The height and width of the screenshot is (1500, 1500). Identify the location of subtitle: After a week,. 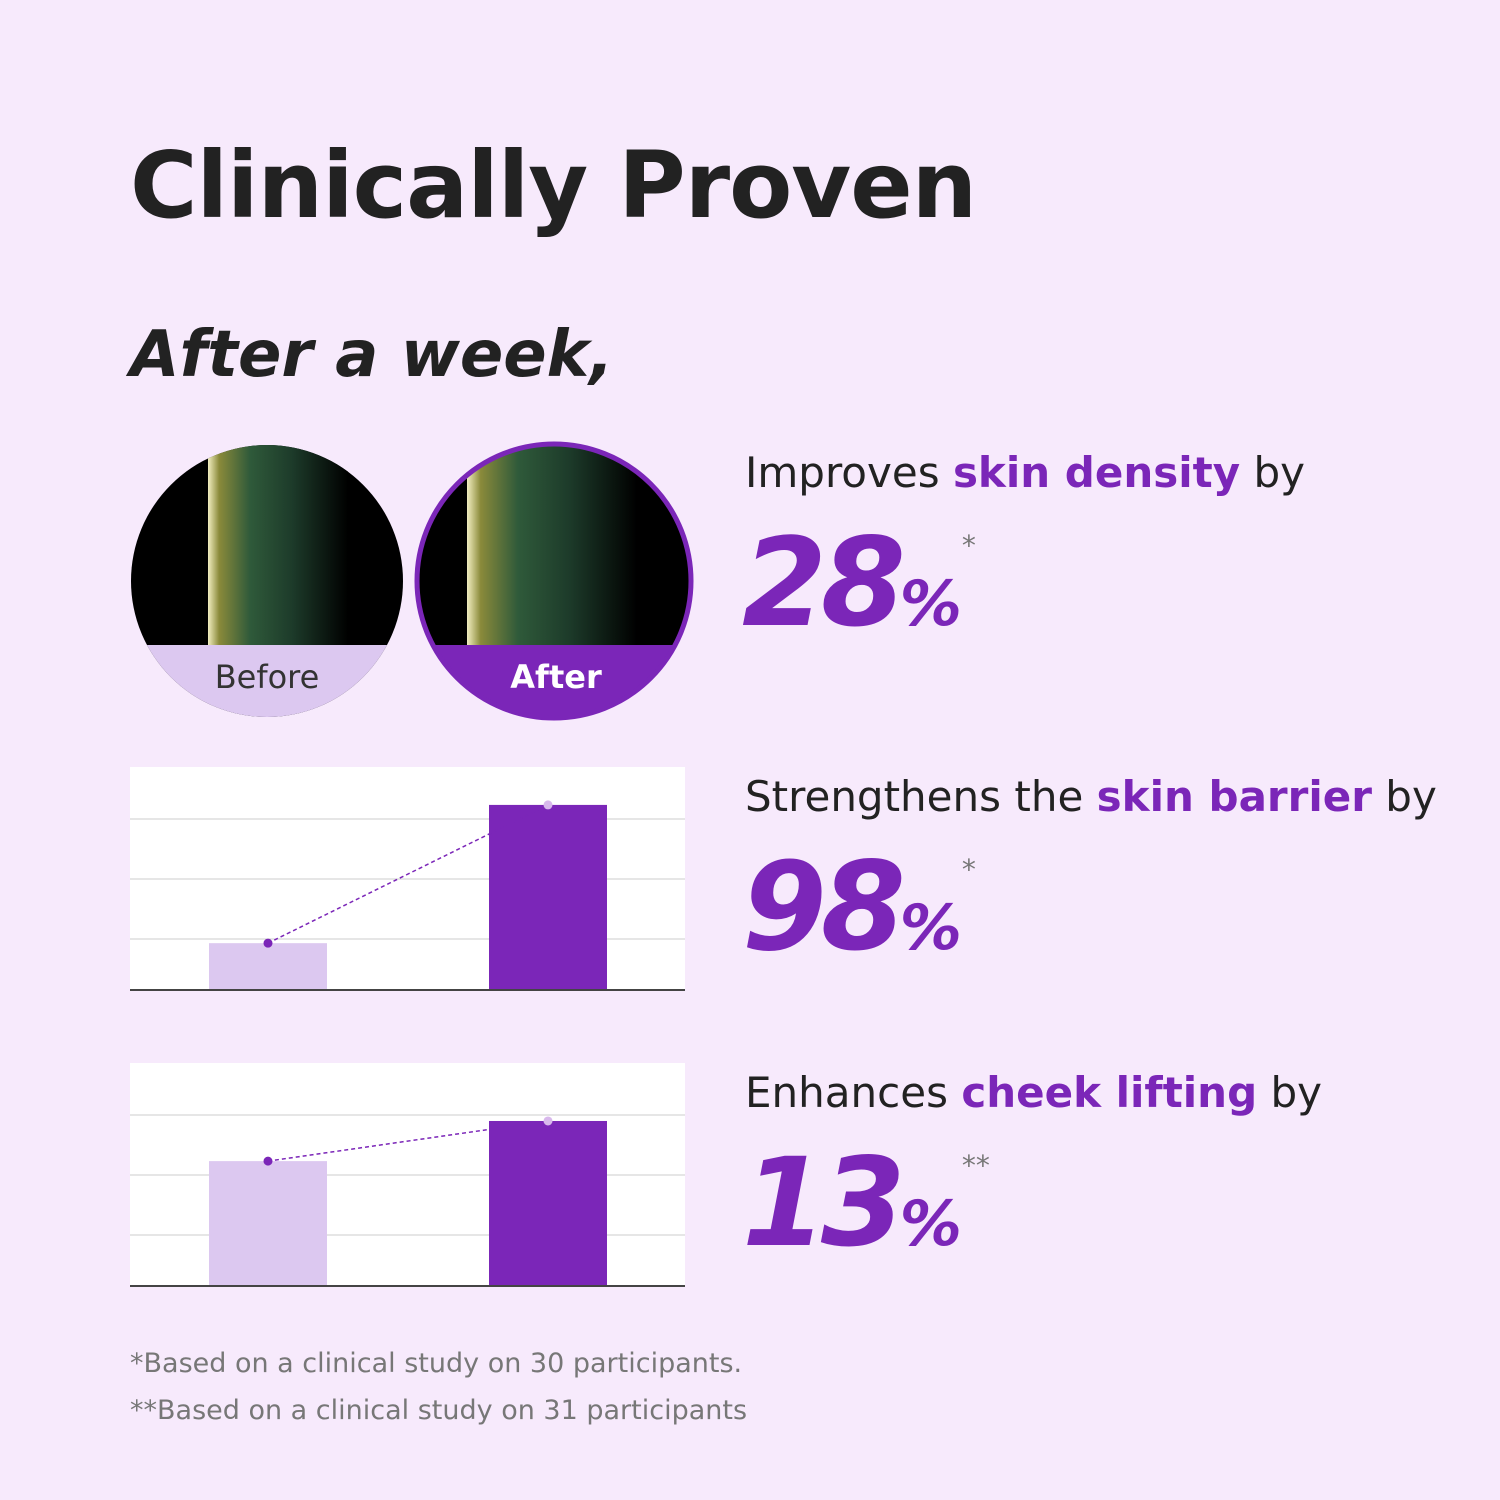
(372, 355).